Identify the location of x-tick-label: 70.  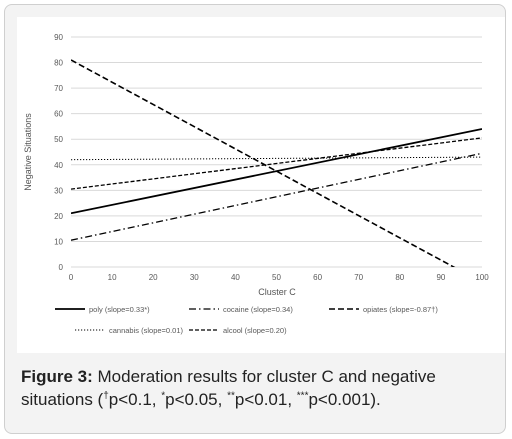
(358, 277).